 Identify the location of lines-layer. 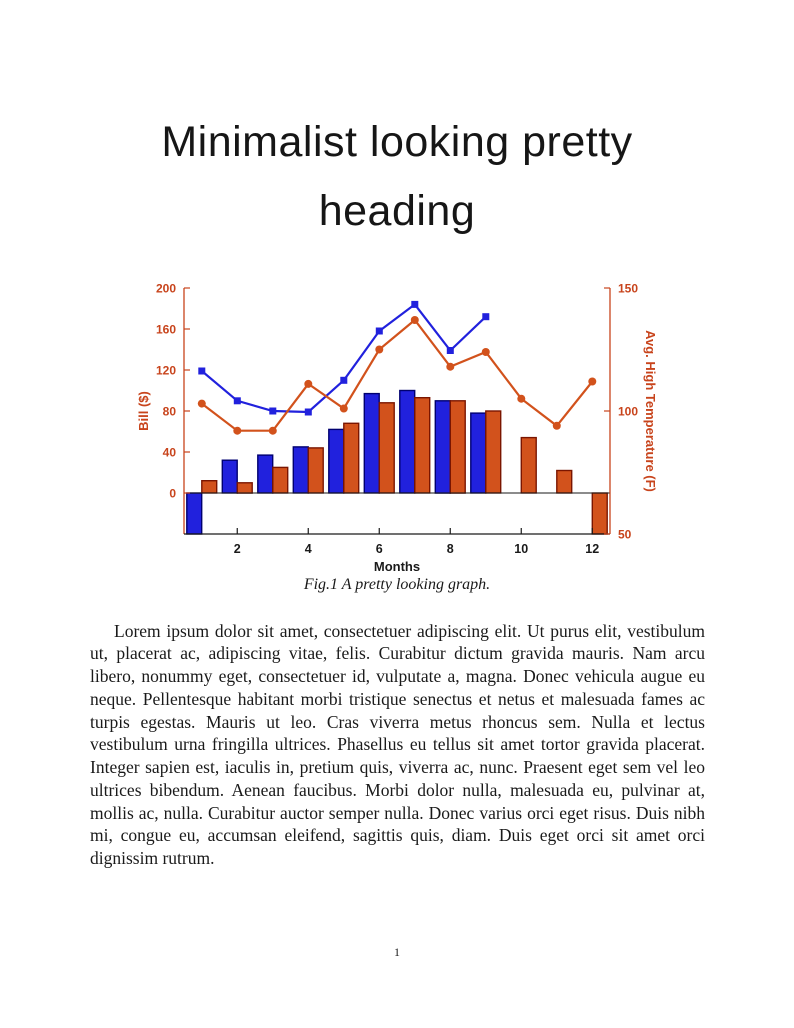
(397, 367).